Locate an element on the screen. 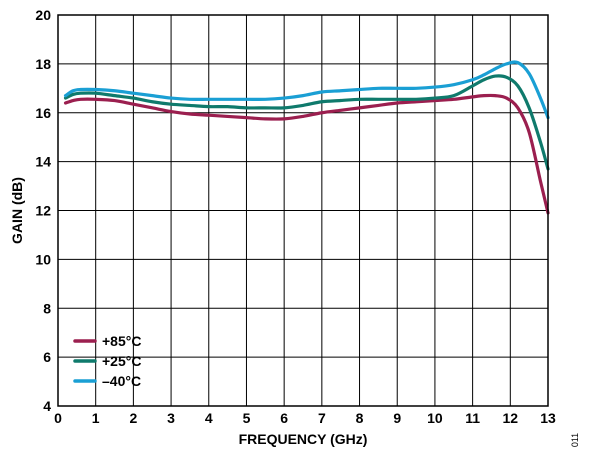 The height and width of the screenshot is (452, 592). x-tick-label: 3 is located at coordinates (171, 418).